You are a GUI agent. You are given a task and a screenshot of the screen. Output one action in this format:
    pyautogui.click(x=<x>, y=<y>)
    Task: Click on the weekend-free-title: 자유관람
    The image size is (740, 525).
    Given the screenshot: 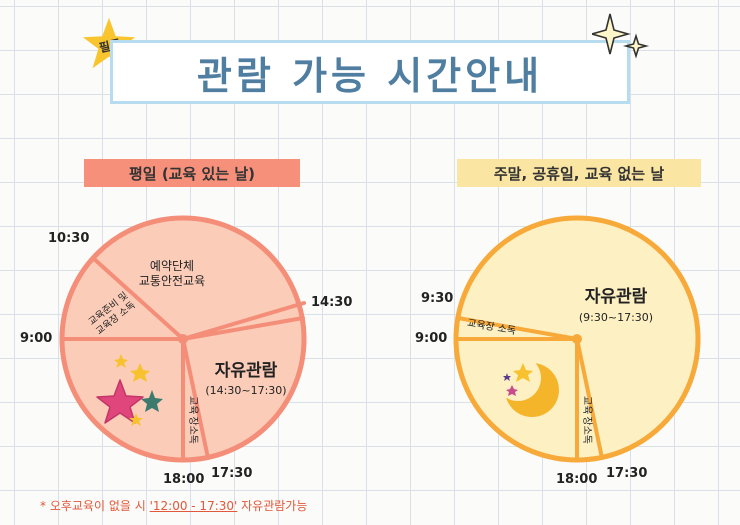 What is the action you would take?
    pyautogui.click(x=616, y=296)
    